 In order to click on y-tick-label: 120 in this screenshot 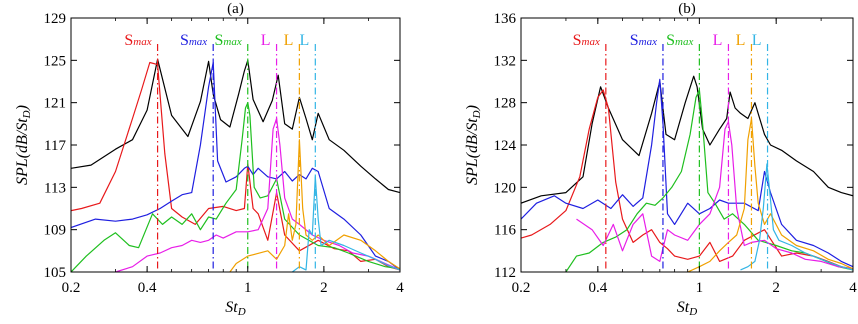, I will do `click(505, 188)`.